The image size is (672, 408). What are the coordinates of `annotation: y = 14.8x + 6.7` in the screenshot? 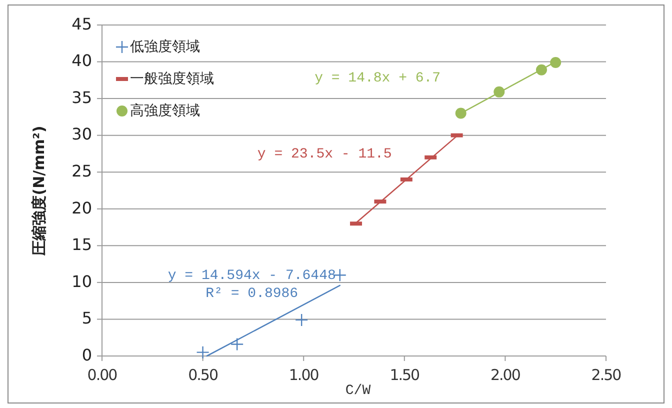 It's located at (377, 78).